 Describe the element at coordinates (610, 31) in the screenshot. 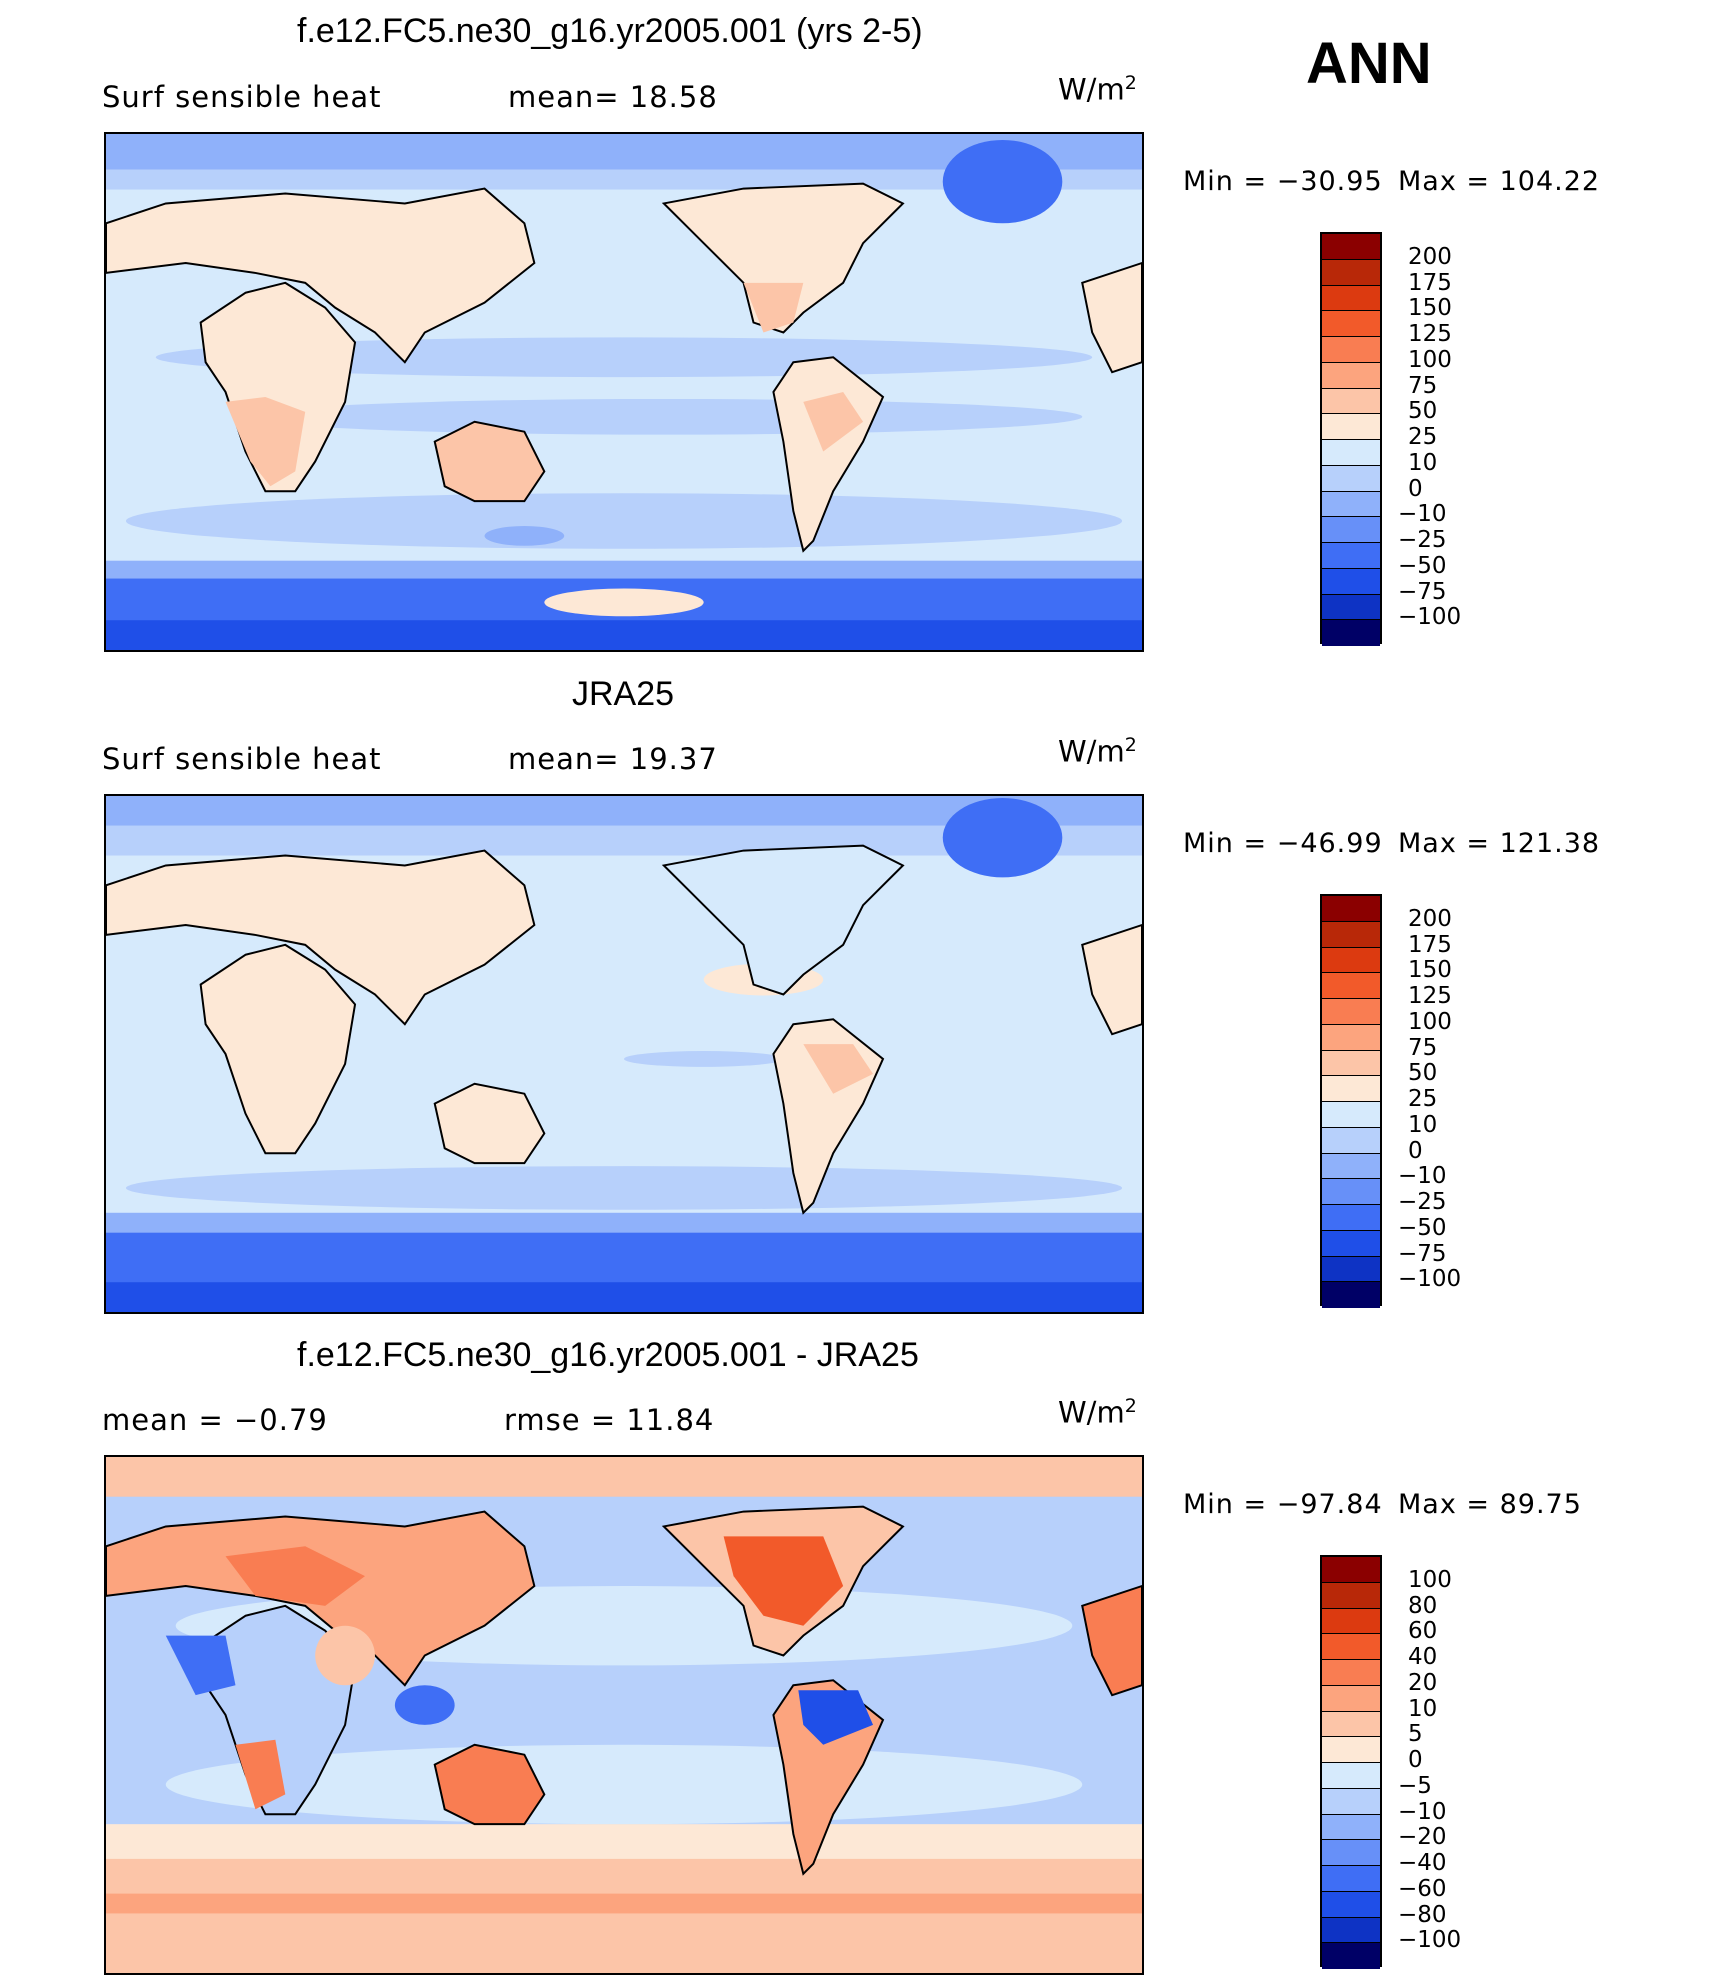

I see `panel-1-title: f.e12.FC5.ne30_g16.yr2005.001 (yrs 2-5)` at that location.